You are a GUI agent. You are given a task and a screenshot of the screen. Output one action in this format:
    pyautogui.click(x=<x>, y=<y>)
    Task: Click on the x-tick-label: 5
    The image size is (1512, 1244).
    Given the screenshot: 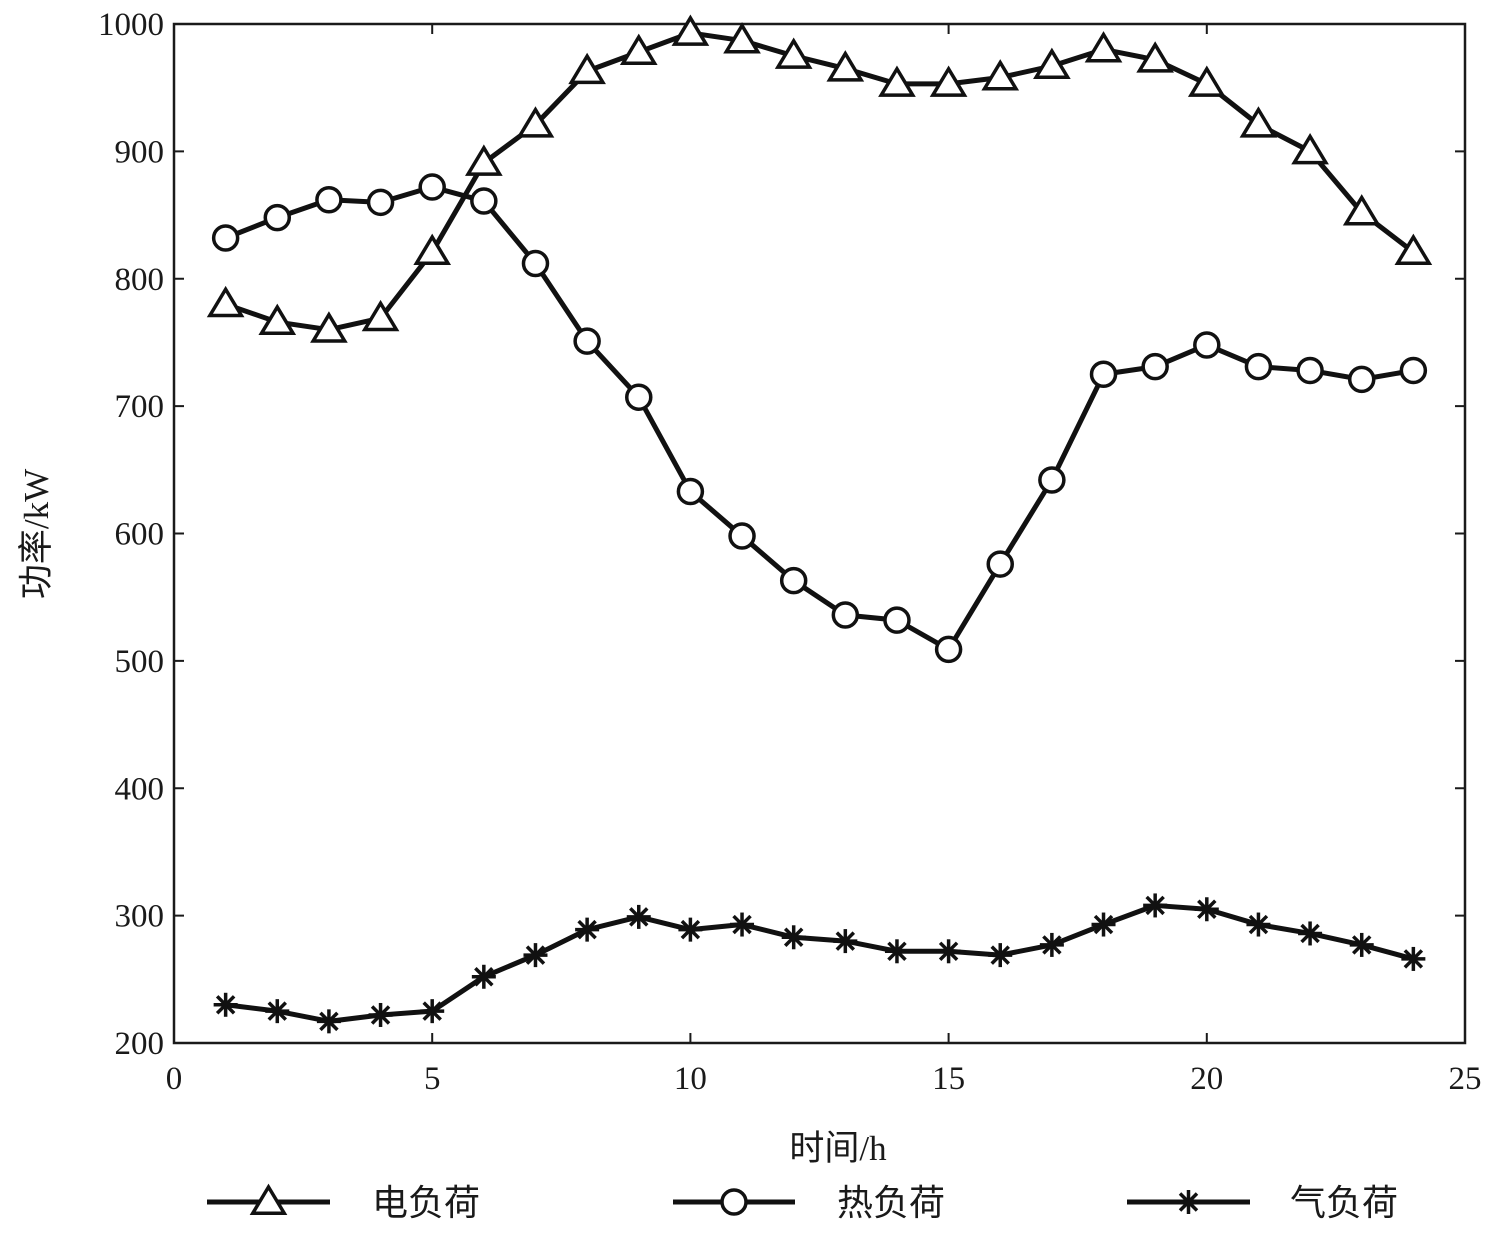 What is the action you would take?
    pyautogui.click(x=432, y=1079)
    